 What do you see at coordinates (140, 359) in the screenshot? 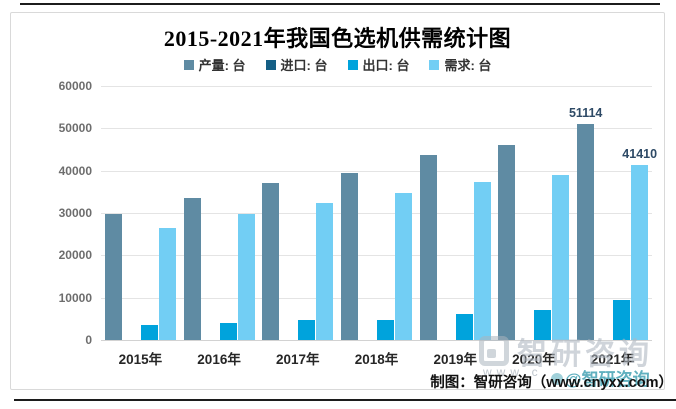
I see `x-tick-label-2015年: 2015年` at bounding box center [140, 359].